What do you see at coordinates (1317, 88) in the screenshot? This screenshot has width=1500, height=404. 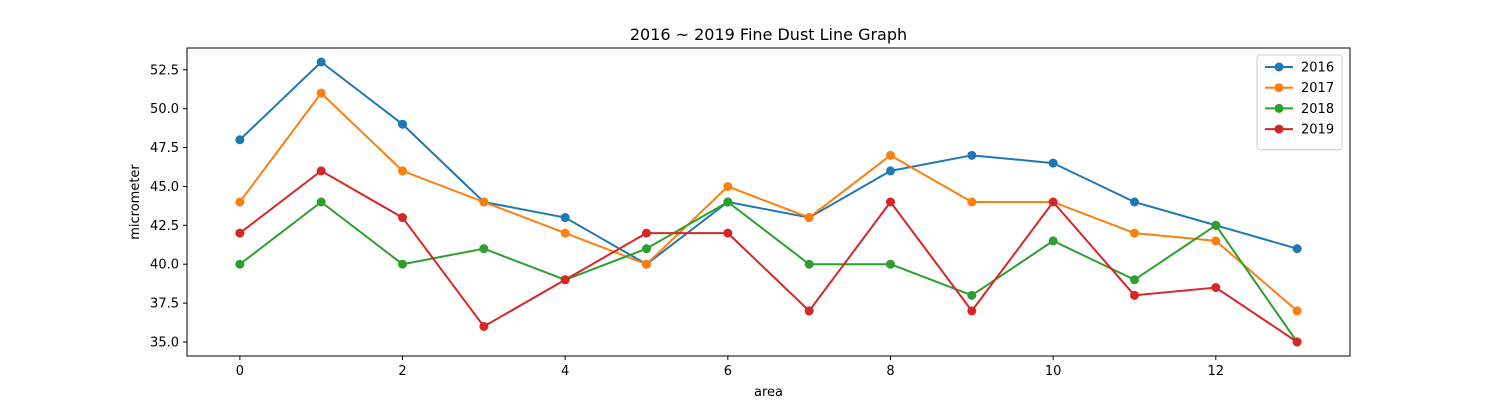 I see `legend-label: 2017` at bounding box center [1317, 88].